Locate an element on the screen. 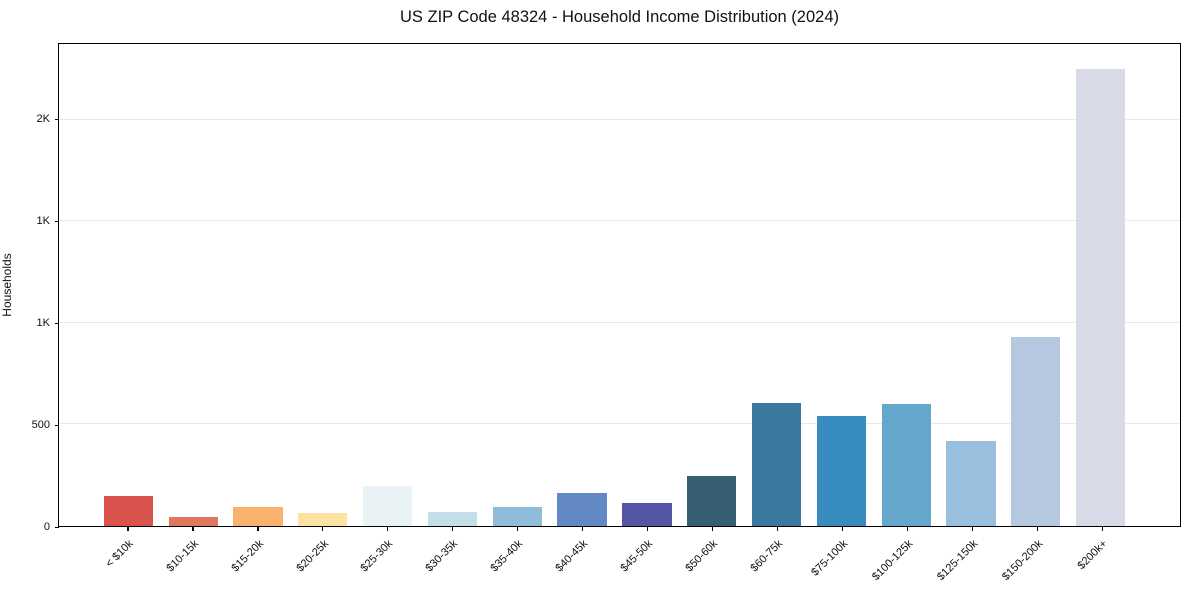  bar-$15-20k is located at coordinates (258, 516).